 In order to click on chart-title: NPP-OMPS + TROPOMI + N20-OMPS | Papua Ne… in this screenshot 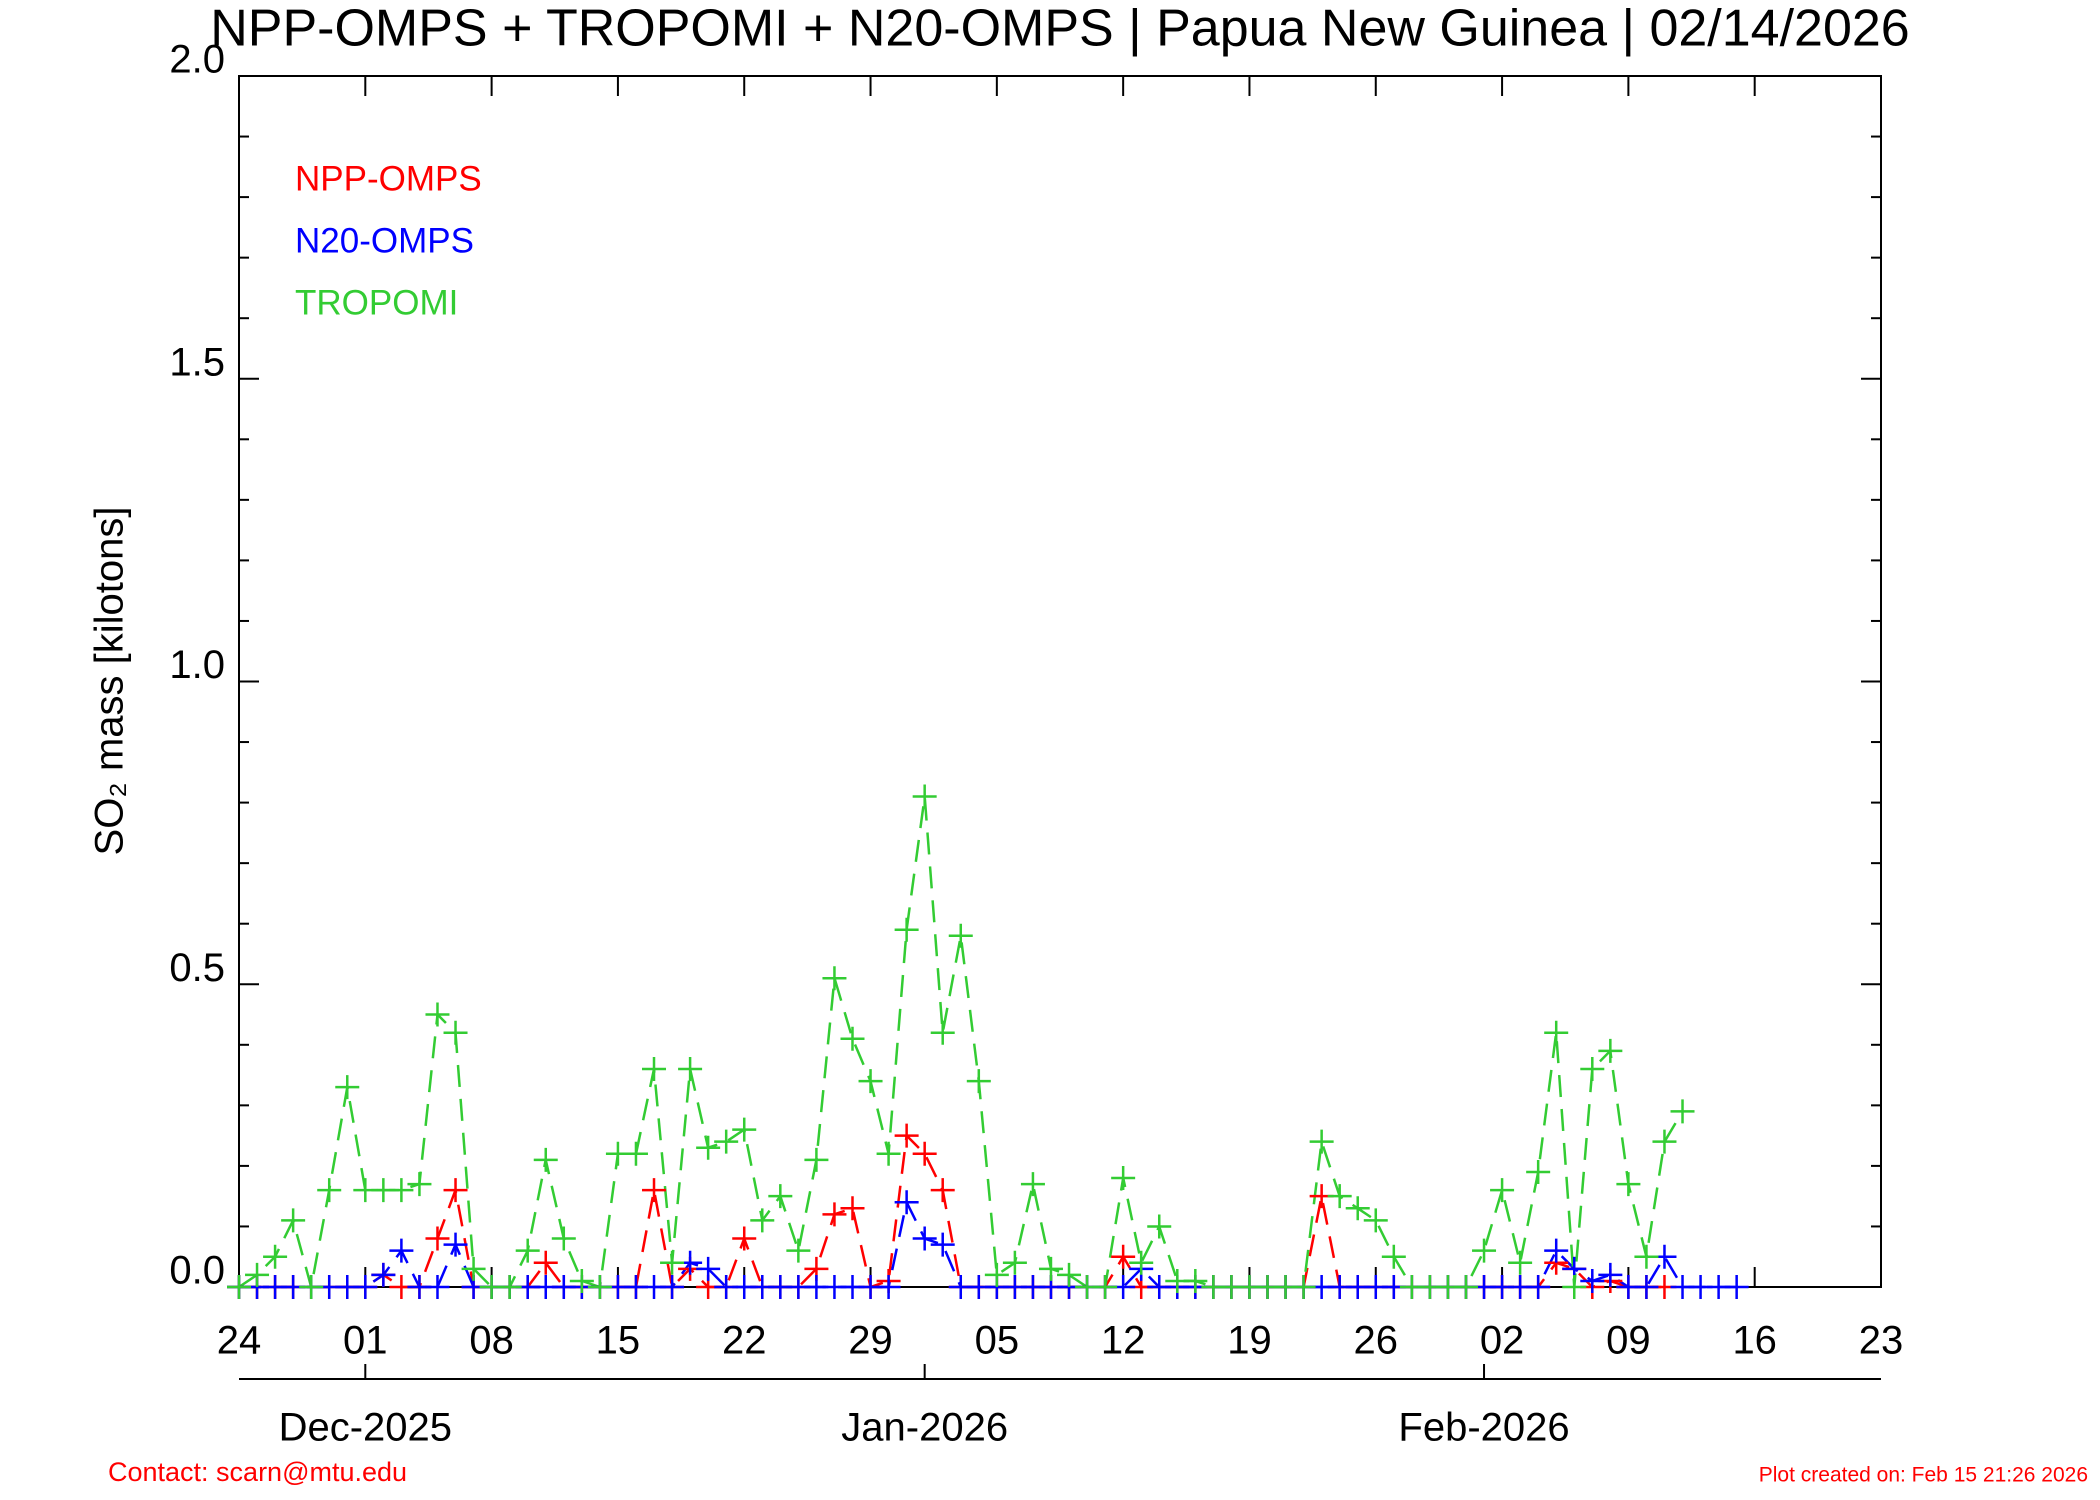, I will do `click(1059, 29)`.